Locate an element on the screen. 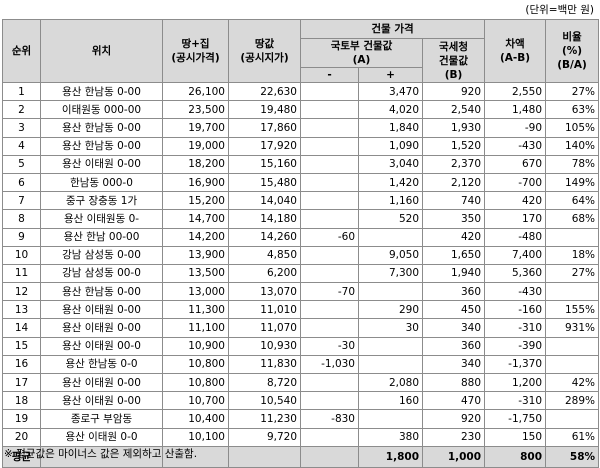  cell-rank: 16 is located at coordinates (21, 364).